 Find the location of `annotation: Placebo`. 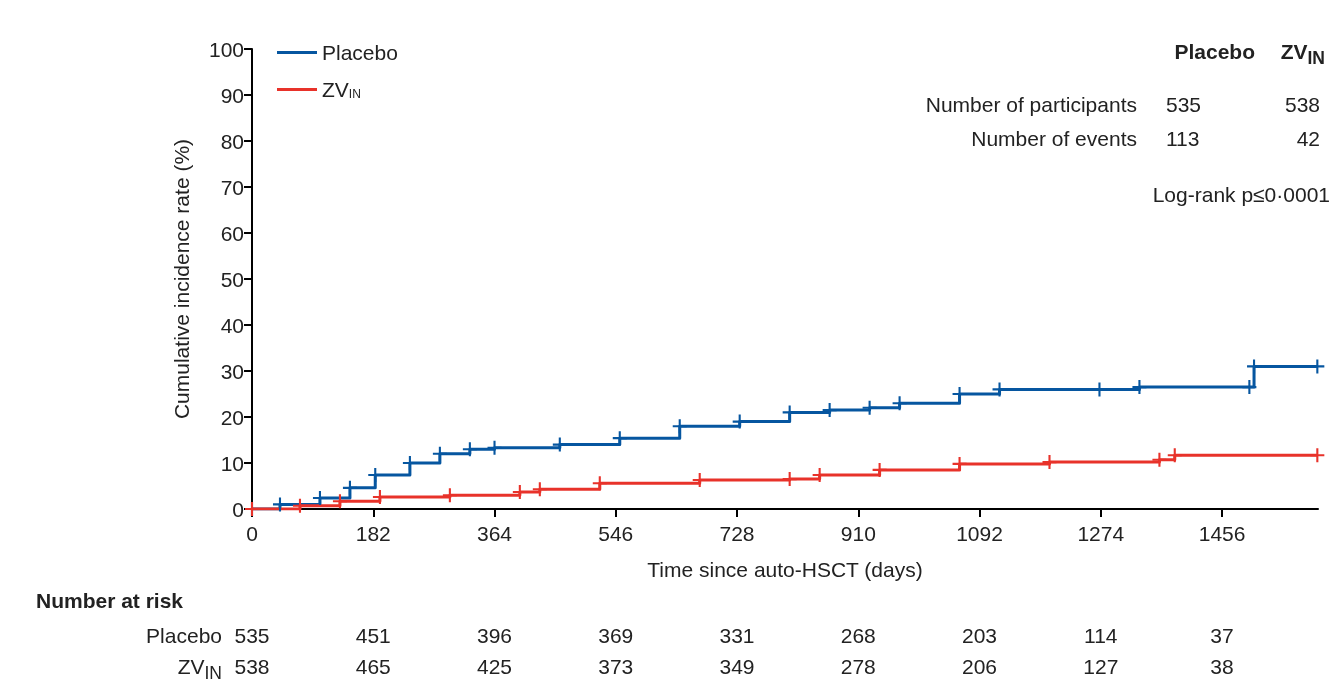

annotation: Placebo is located at coordinates (1214, 52).